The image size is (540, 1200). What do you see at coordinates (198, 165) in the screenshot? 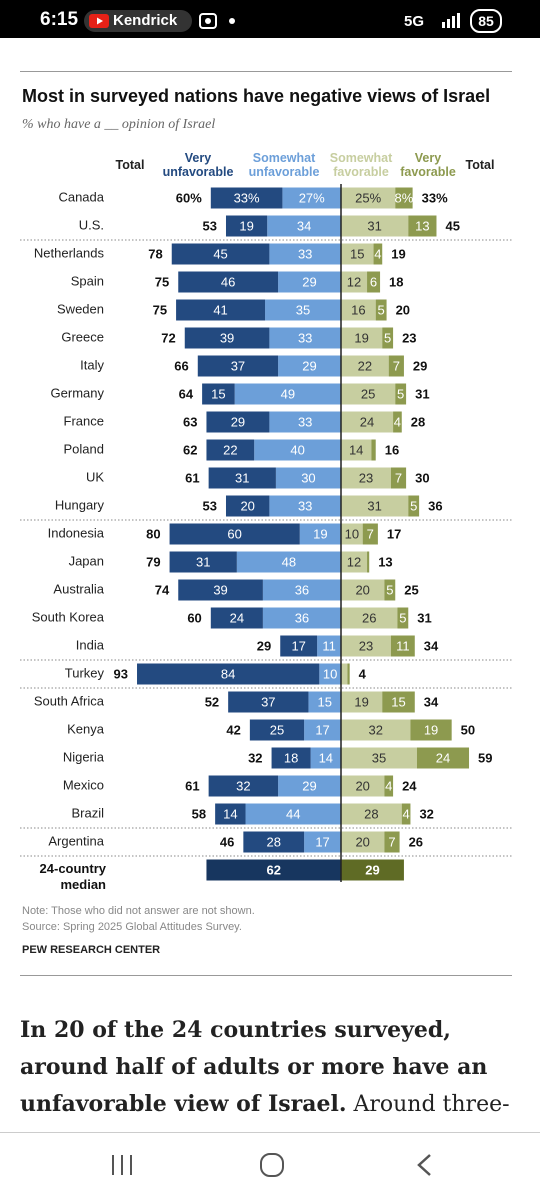
I see `legend-entry: Very unfavorable` at bounding box center [198, 165].